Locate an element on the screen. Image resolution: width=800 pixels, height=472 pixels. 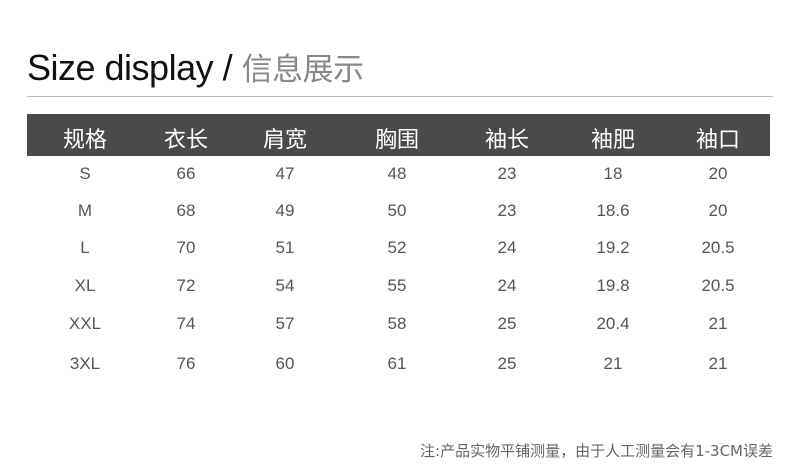
table-cell: 74 is located at coordinates (186, 323).